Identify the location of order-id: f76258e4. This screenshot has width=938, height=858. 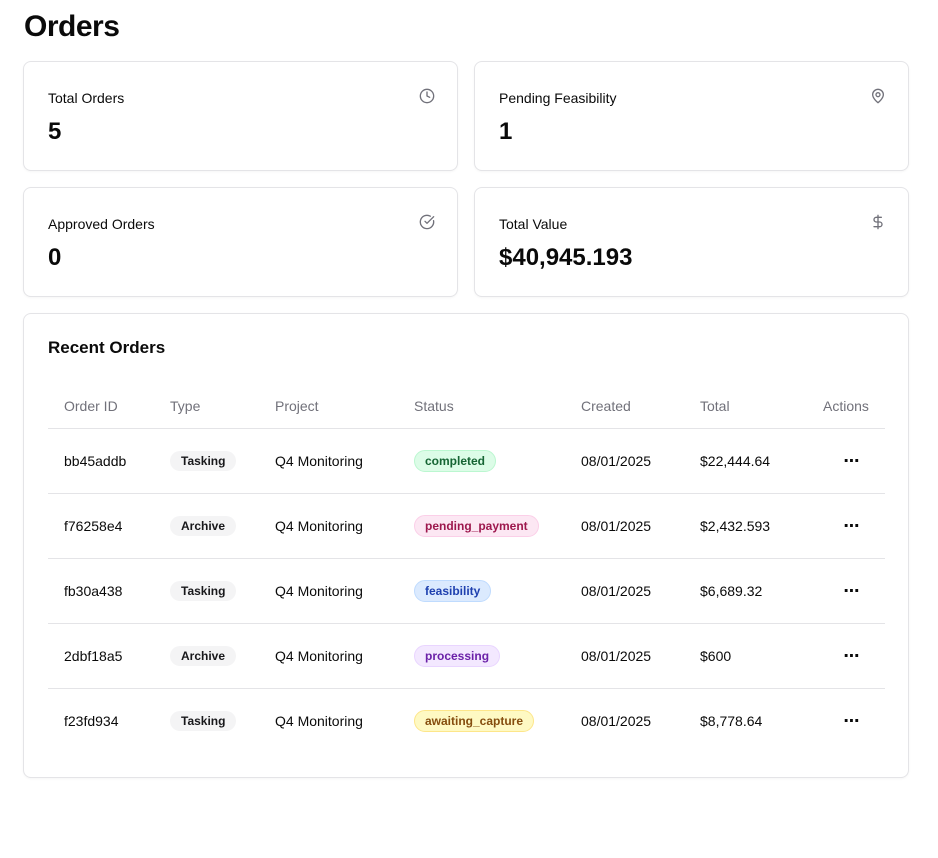
(109, 526).